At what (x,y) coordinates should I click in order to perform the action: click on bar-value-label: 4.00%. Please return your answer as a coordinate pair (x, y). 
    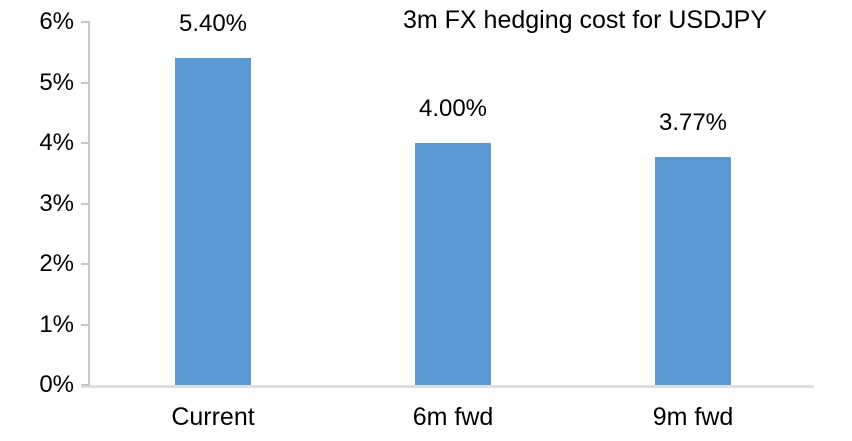
    Looking at the image, I should click on (453, 108).